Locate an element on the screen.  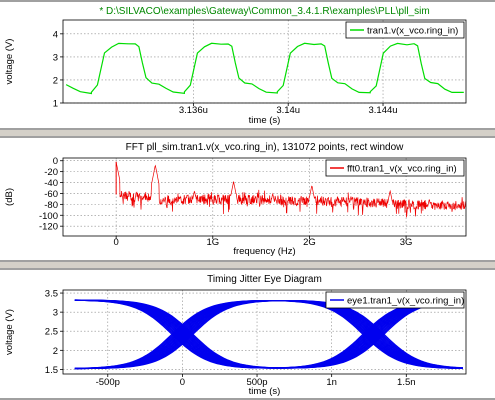
y-tick-label: 1 is located at coordinates (55, 104).